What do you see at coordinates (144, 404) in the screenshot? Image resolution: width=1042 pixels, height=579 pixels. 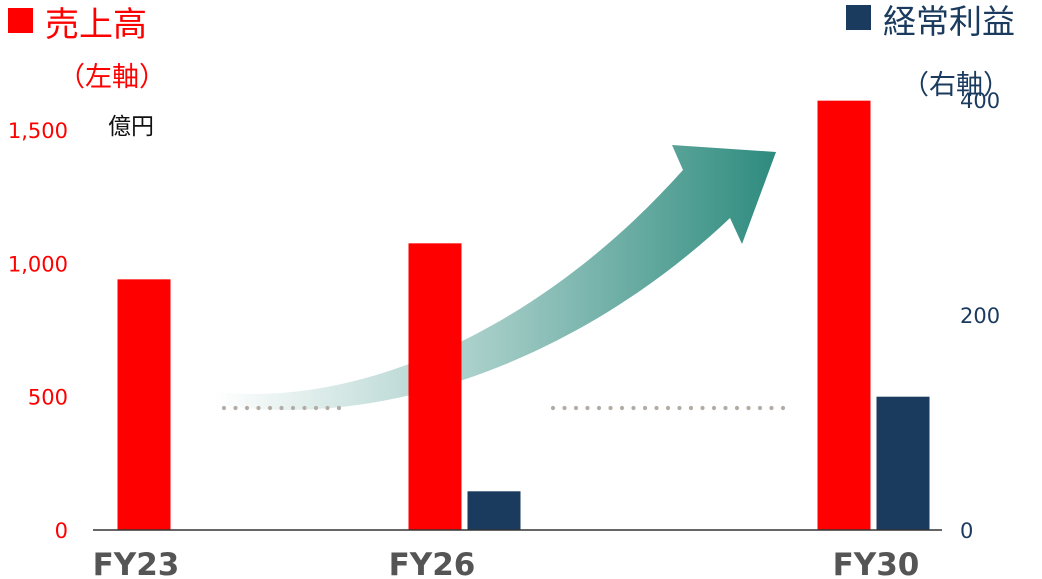 I see `bar-sales-fy23` at bounding box center [144, 404].